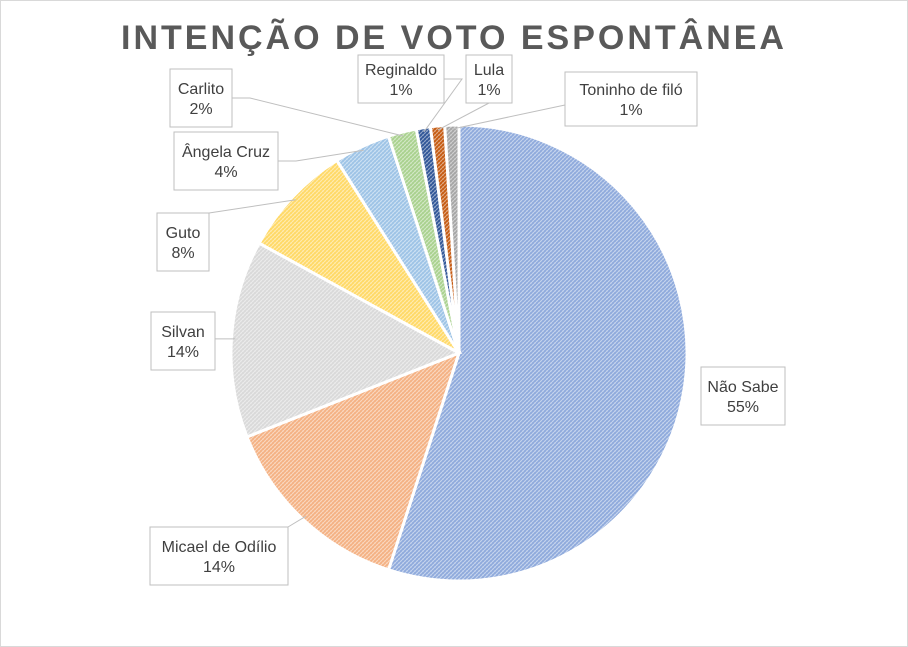 The width and height of the screenshot is (908, 647). I want to click on data-label-reginaldo: Reginaldo 1%, so click(401, 79).